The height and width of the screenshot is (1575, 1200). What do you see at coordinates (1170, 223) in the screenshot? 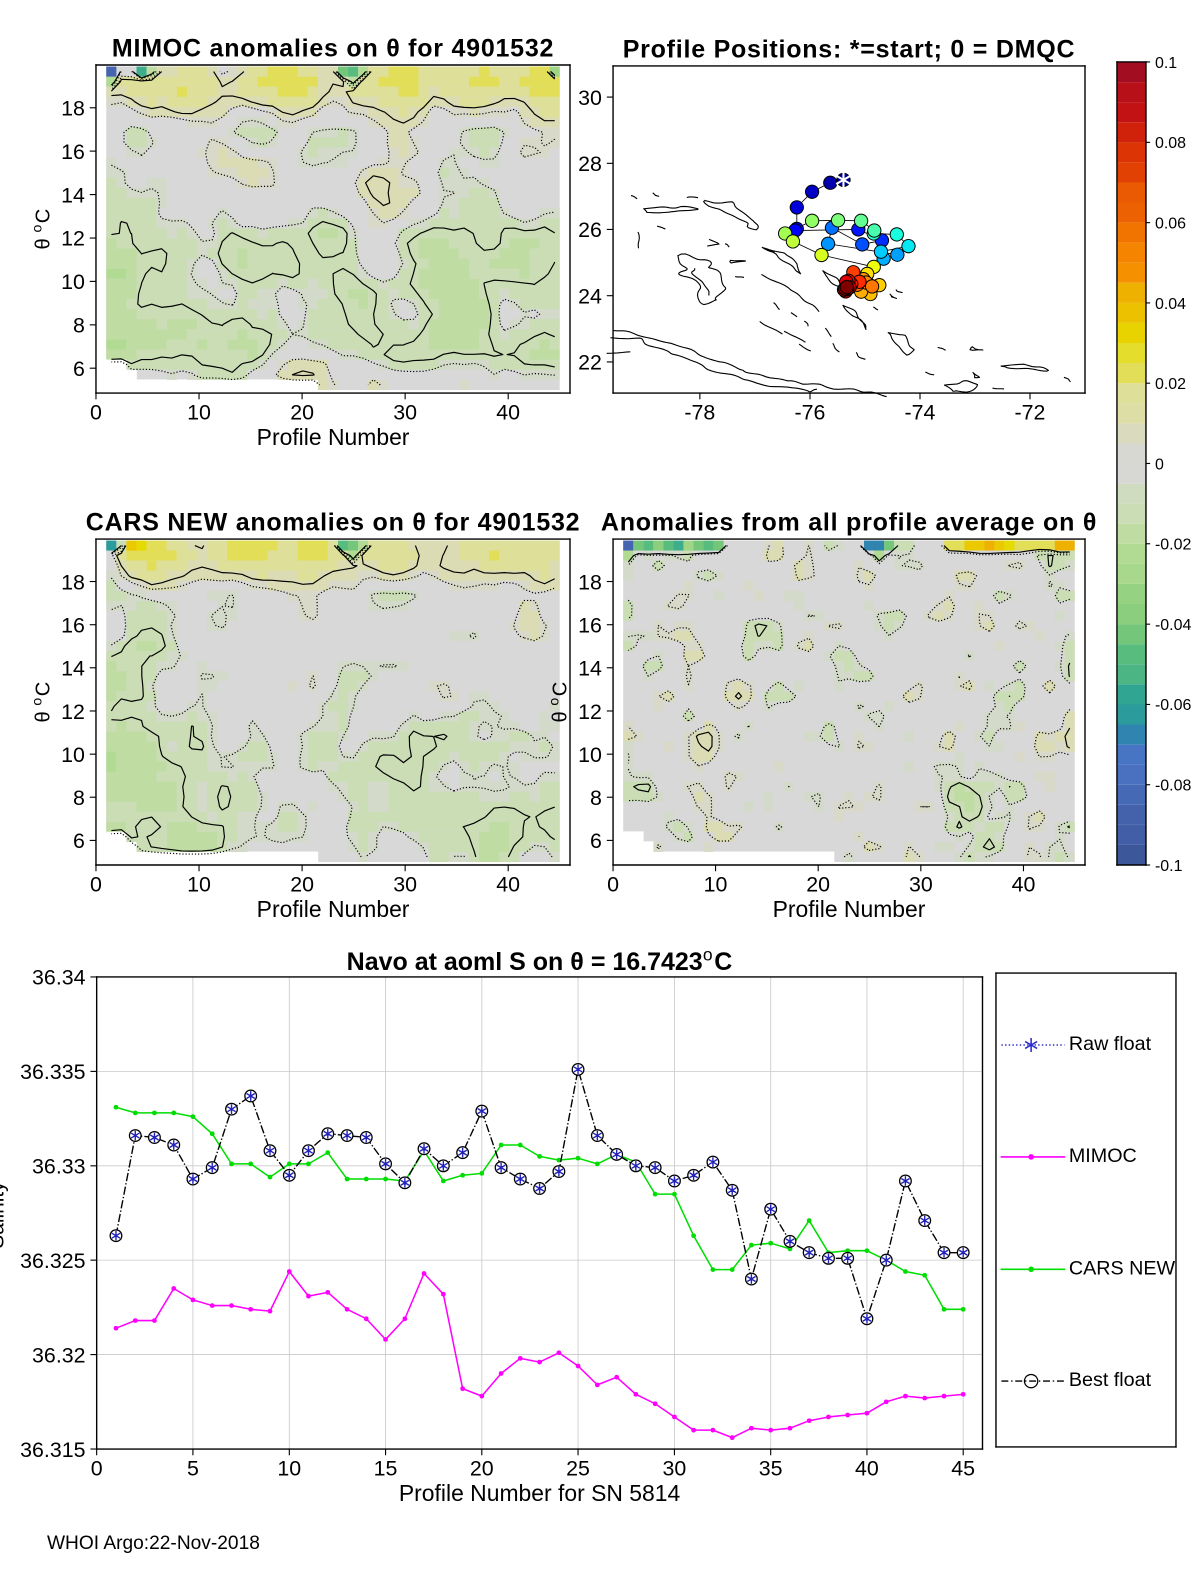
I see `svg-text: 0.06` at bounding box center [1170, 223].